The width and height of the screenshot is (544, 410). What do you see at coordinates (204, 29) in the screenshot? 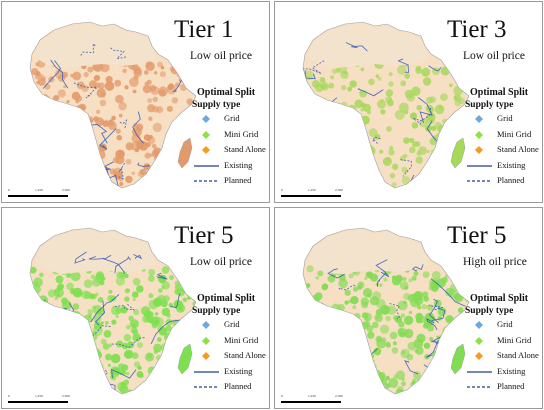
I see `tier-title: Tier 1` at bounding box center [204, 29].